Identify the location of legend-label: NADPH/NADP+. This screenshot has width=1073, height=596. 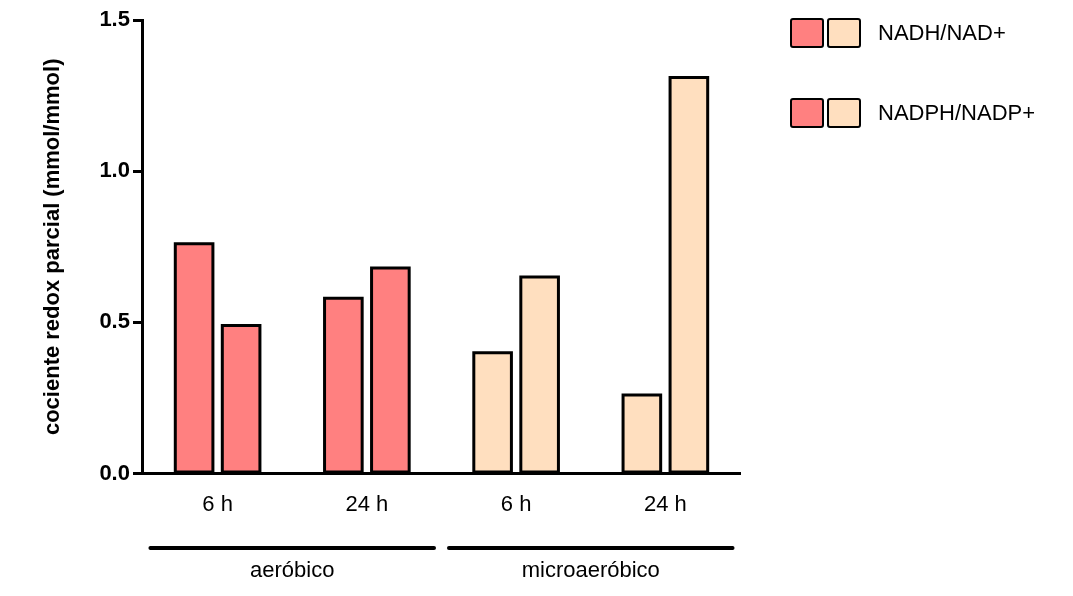
(957, 113).